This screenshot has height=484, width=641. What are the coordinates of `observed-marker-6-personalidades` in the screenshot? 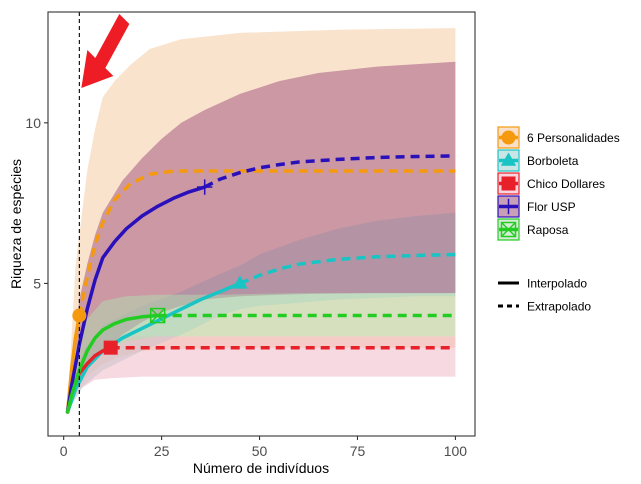 It's located at (79, 315).